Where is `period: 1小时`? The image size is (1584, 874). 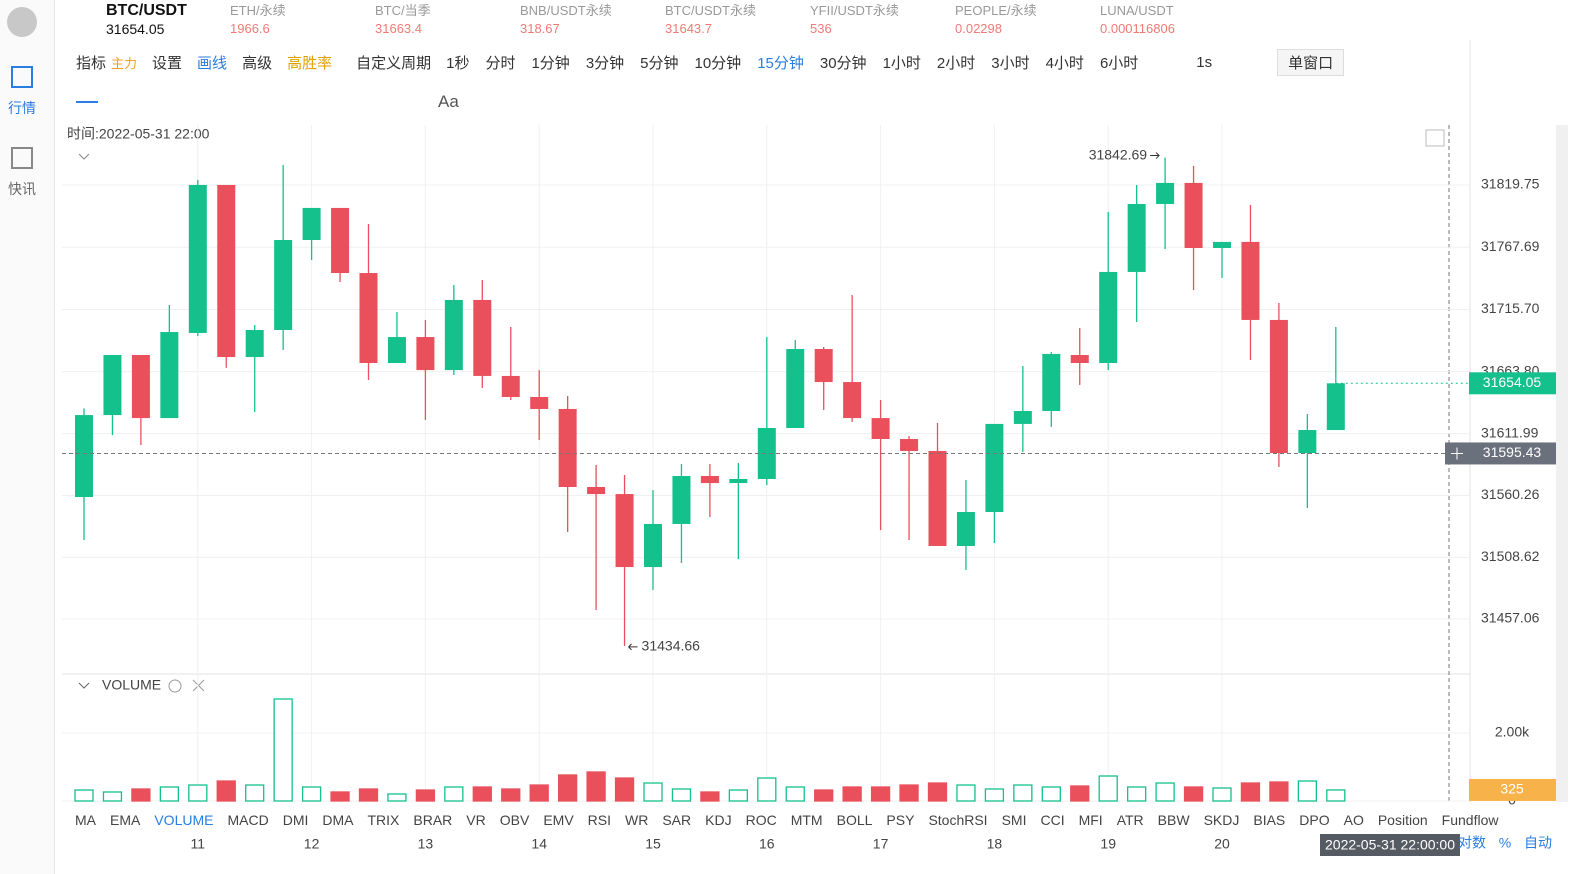 period: 1小时 is located at coordinates (901, 63).